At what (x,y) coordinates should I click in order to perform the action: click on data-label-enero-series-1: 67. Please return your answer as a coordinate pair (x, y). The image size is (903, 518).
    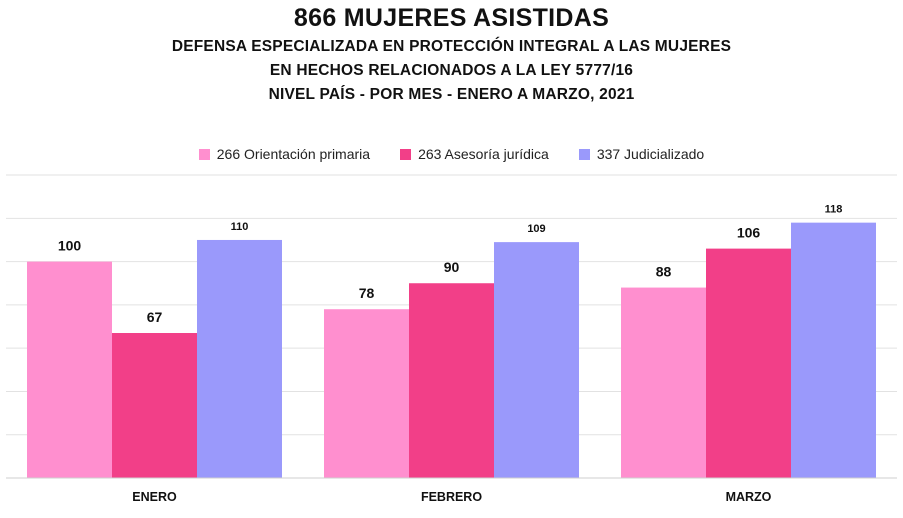
    Looking at the image, I should click on (155, 317).